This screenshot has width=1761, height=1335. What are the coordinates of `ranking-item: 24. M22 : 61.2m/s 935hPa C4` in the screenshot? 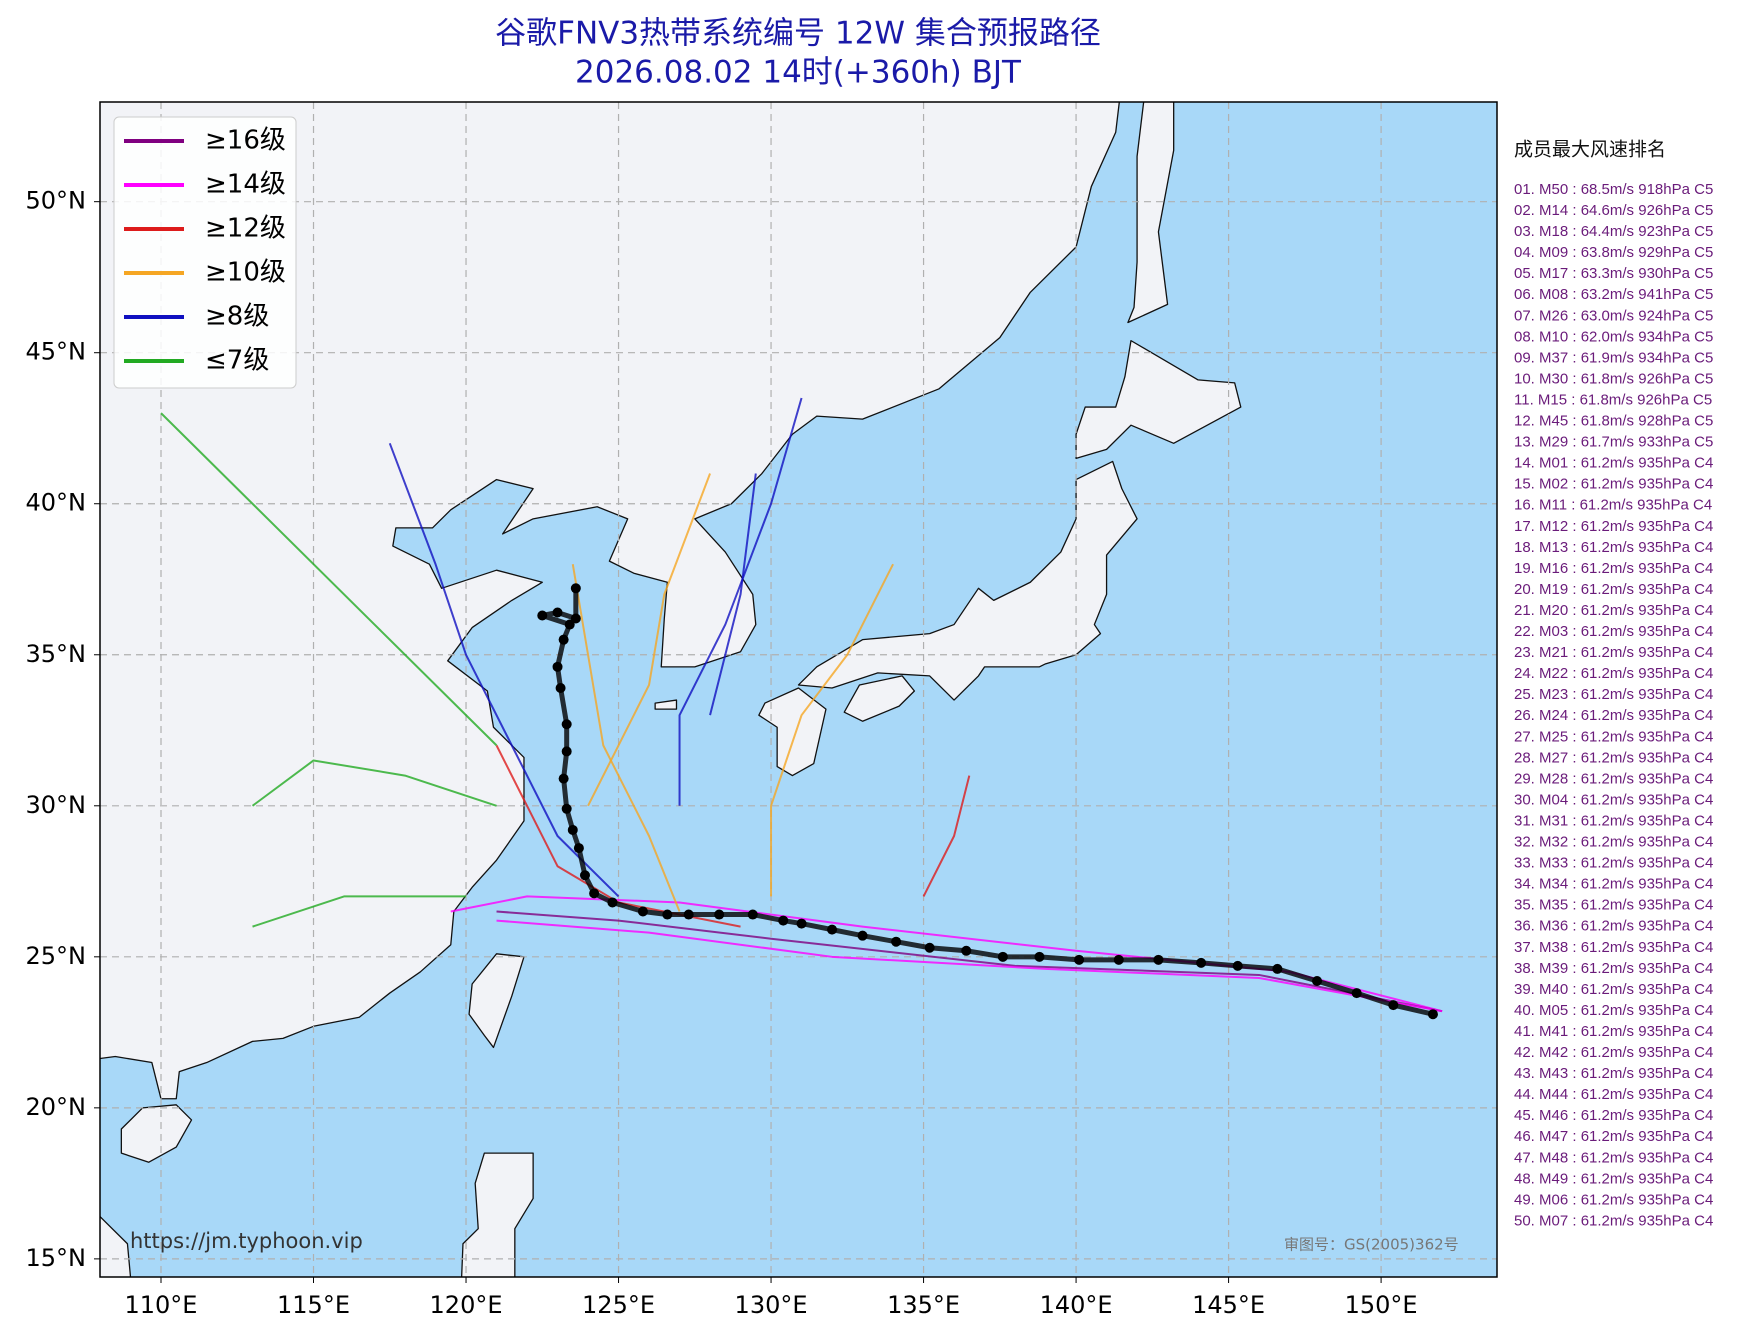 It's located at (1613, 673).